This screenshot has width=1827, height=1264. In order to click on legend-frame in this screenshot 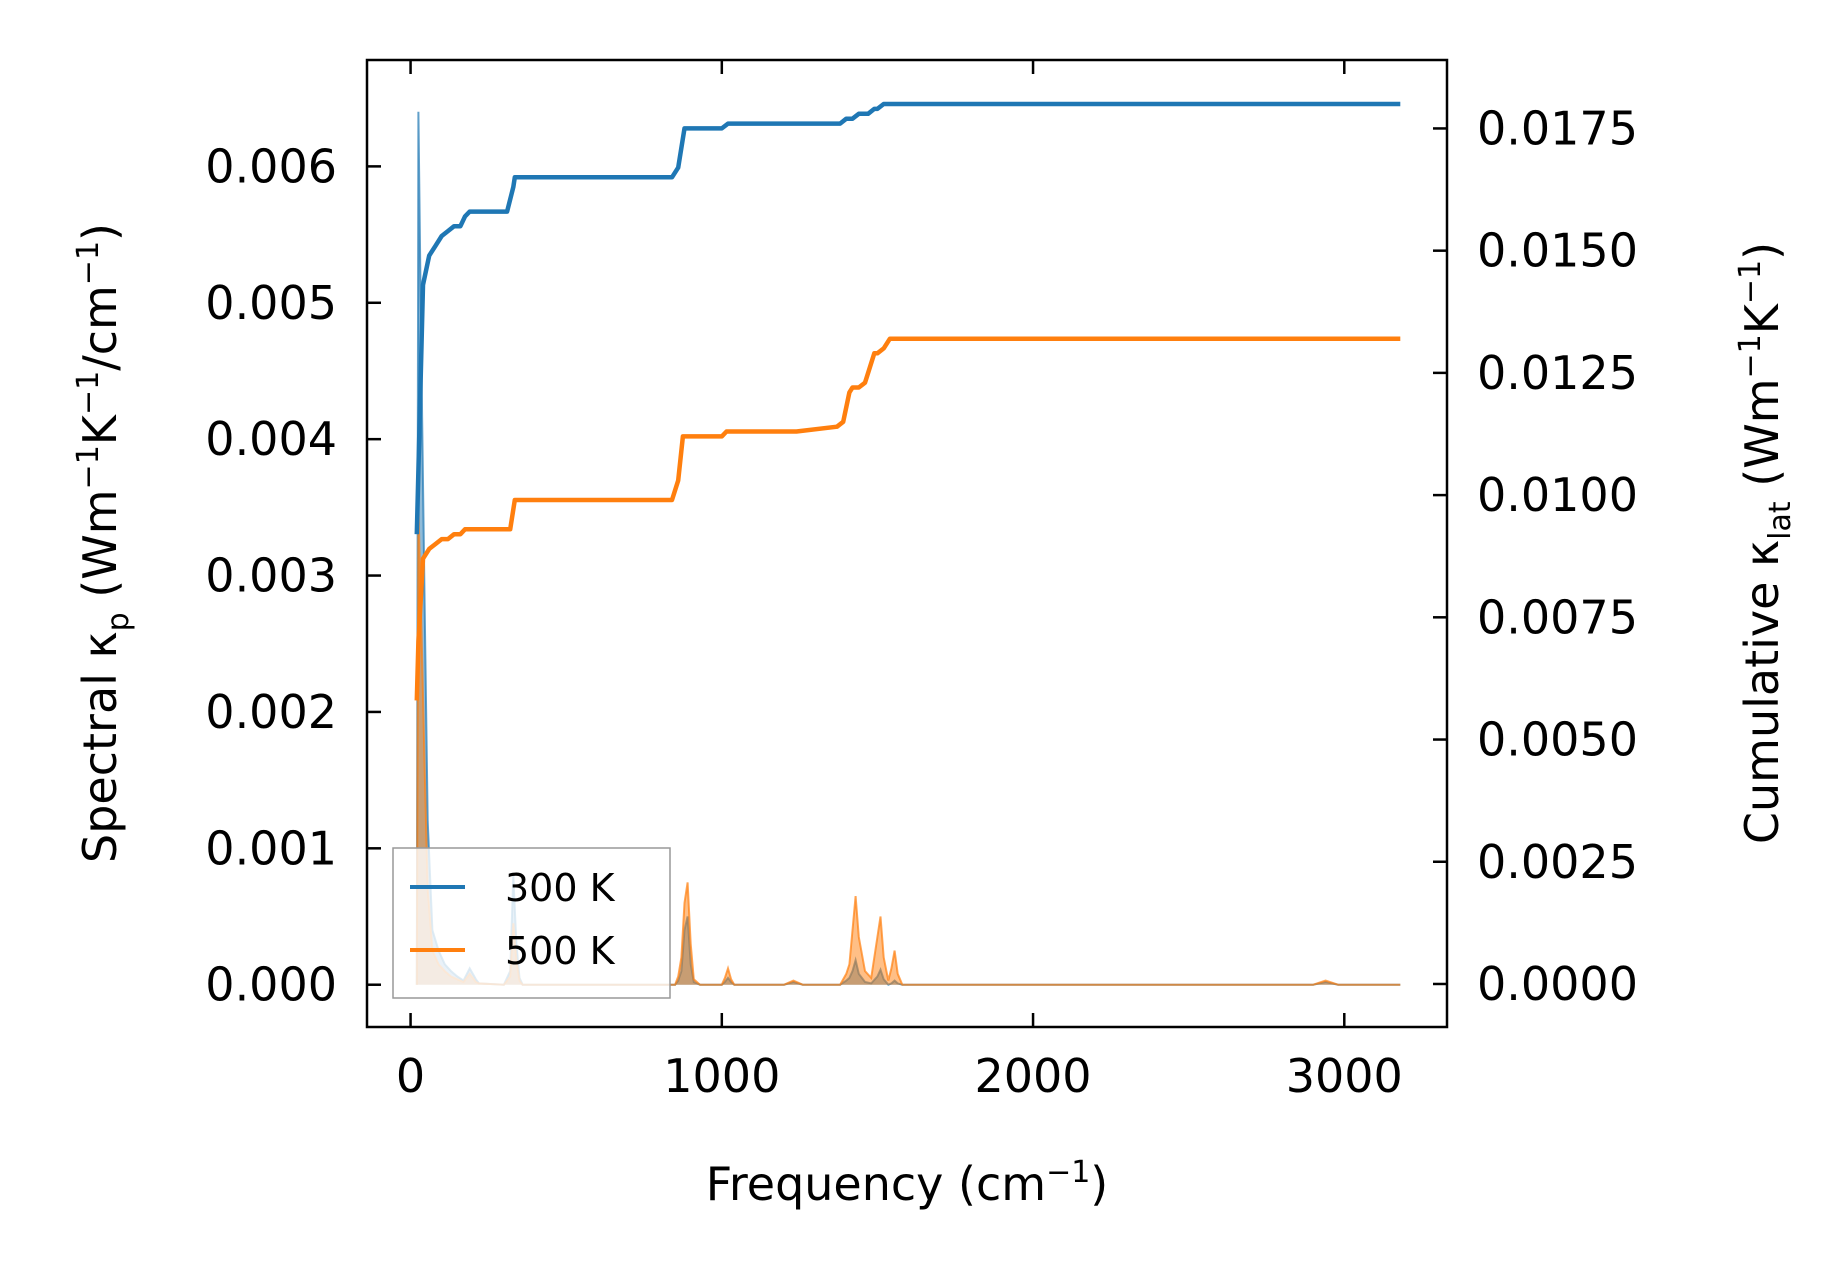, I will do `click(531, 923)`.